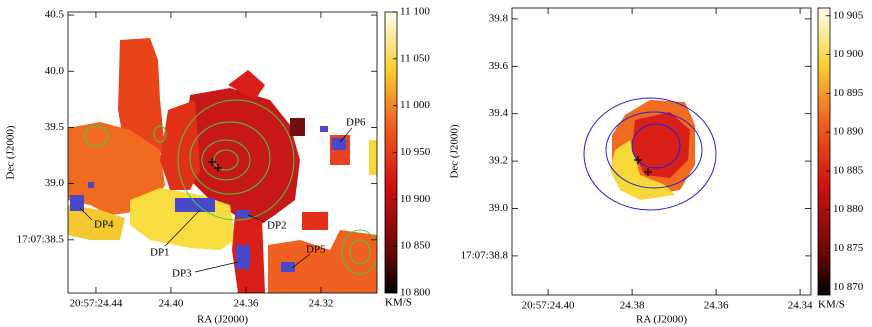 Image resolution: width=872 pixels, height=327 pixels. I want to click on colorbar-tick-label: 10 850, so click(415, 246).